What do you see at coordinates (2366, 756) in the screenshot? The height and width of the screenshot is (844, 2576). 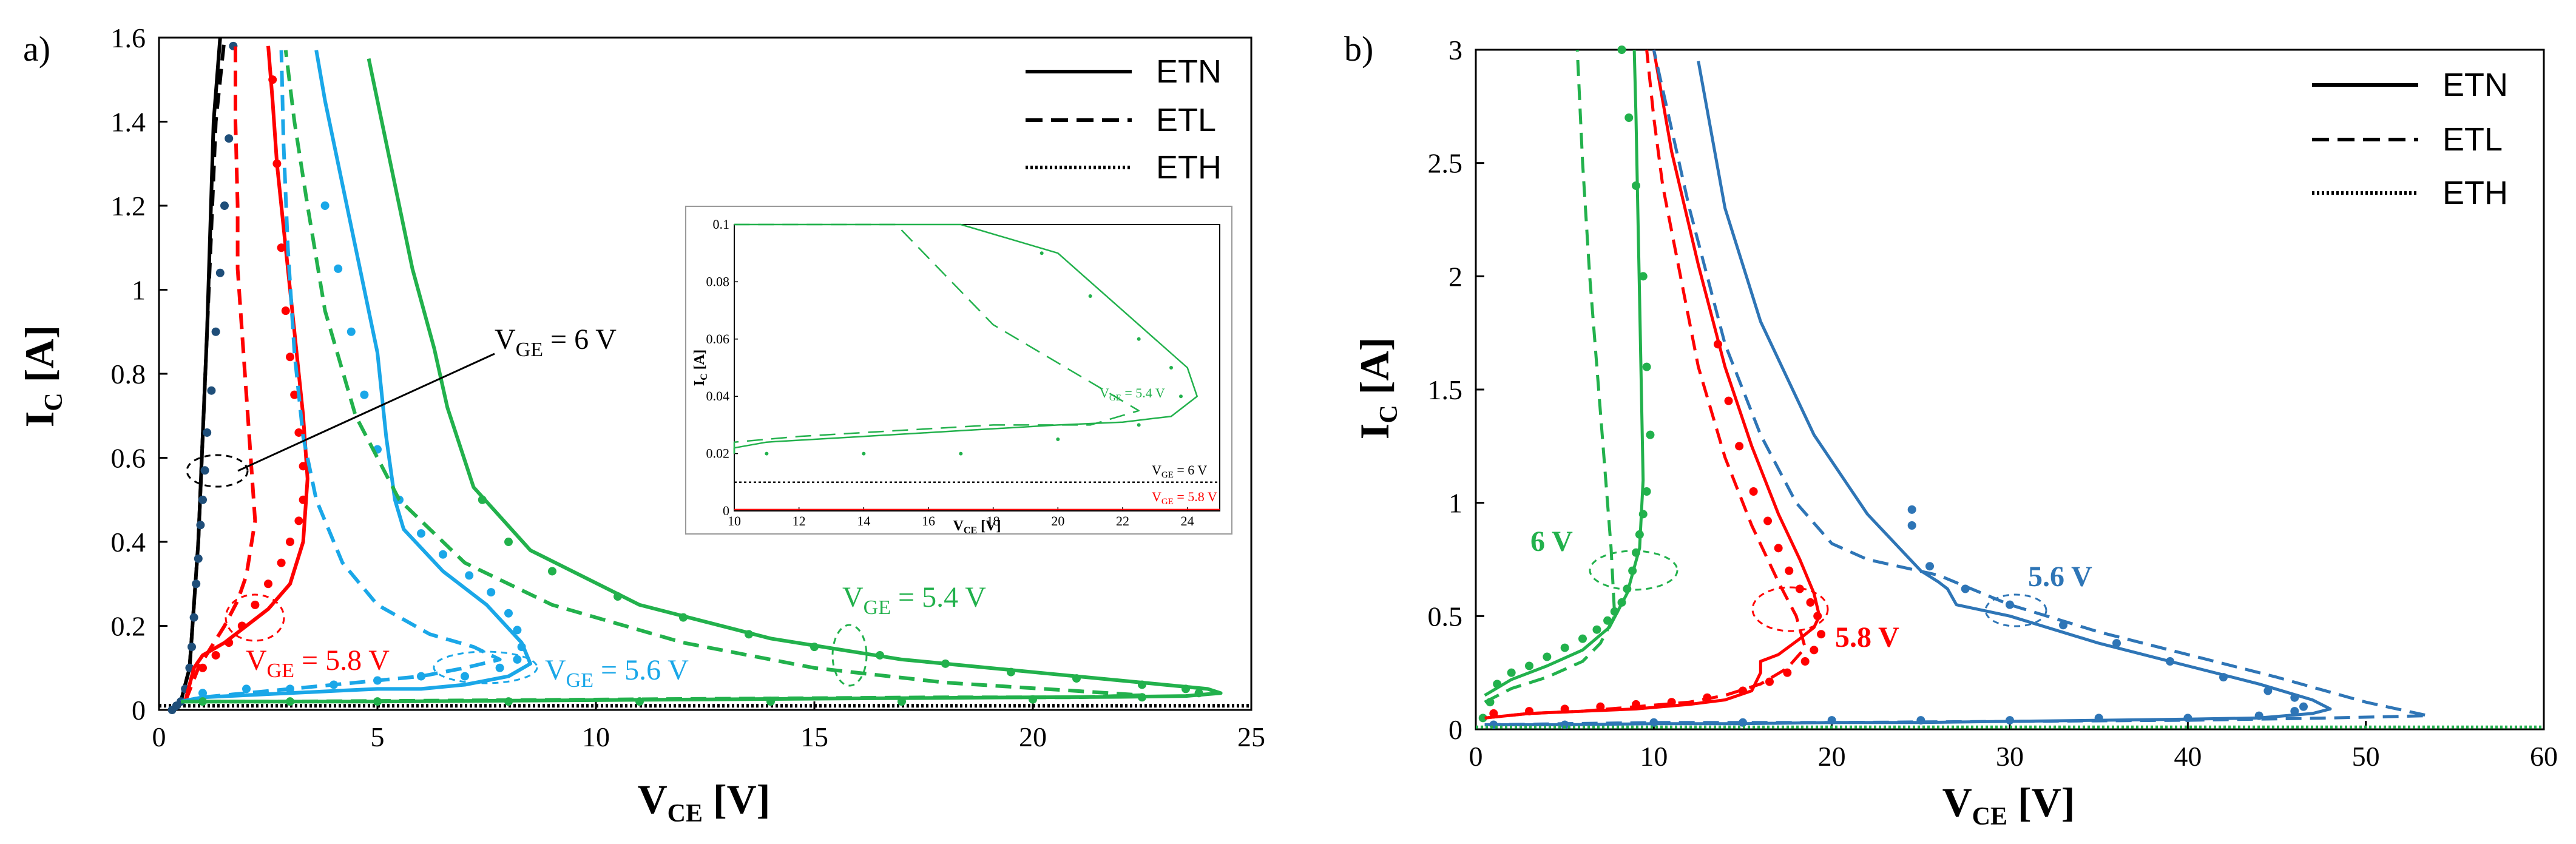 I see `x-tick-label: 50` at bounding box center [2366, 756].